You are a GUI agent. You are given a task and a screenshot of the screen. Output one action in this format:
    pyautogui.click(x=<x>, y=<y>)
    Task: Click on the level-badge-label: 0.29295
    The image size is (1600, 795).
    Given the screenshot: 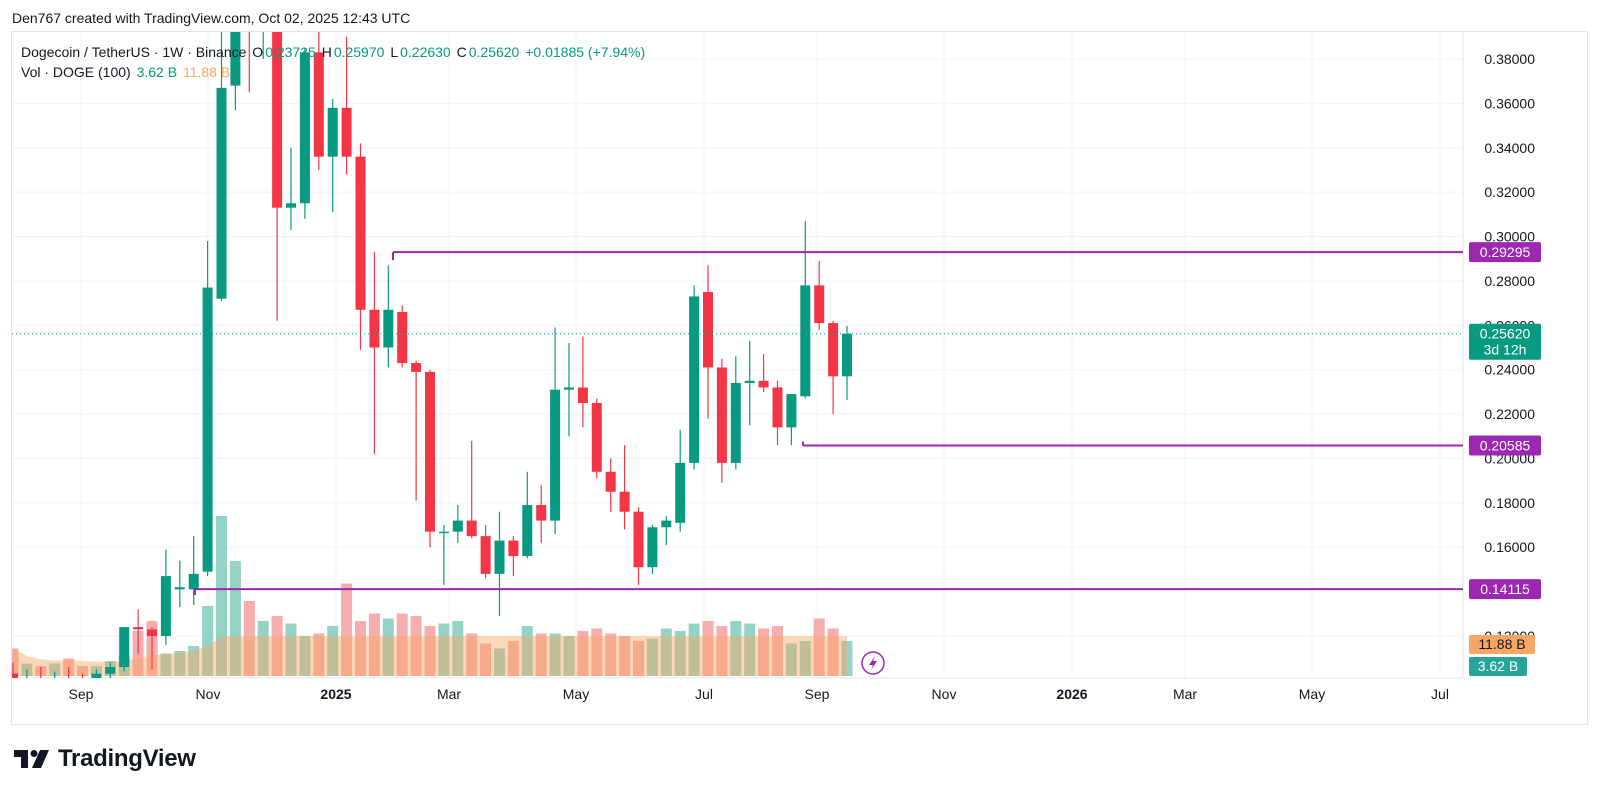 What is the action you would take?
    pyautogui.click(x=1505, y=252)
    